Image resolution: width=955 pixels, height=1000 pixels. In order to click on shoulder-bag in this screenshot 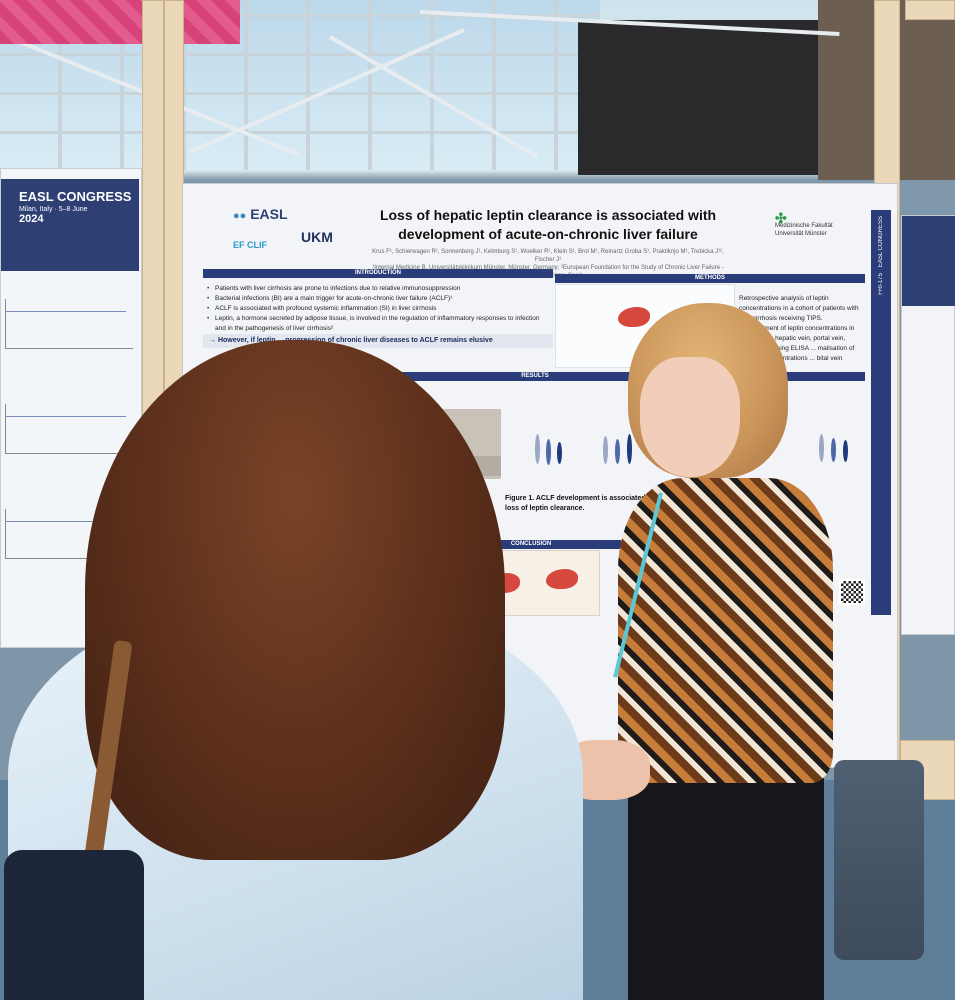, I will do `click(74, 925)`.